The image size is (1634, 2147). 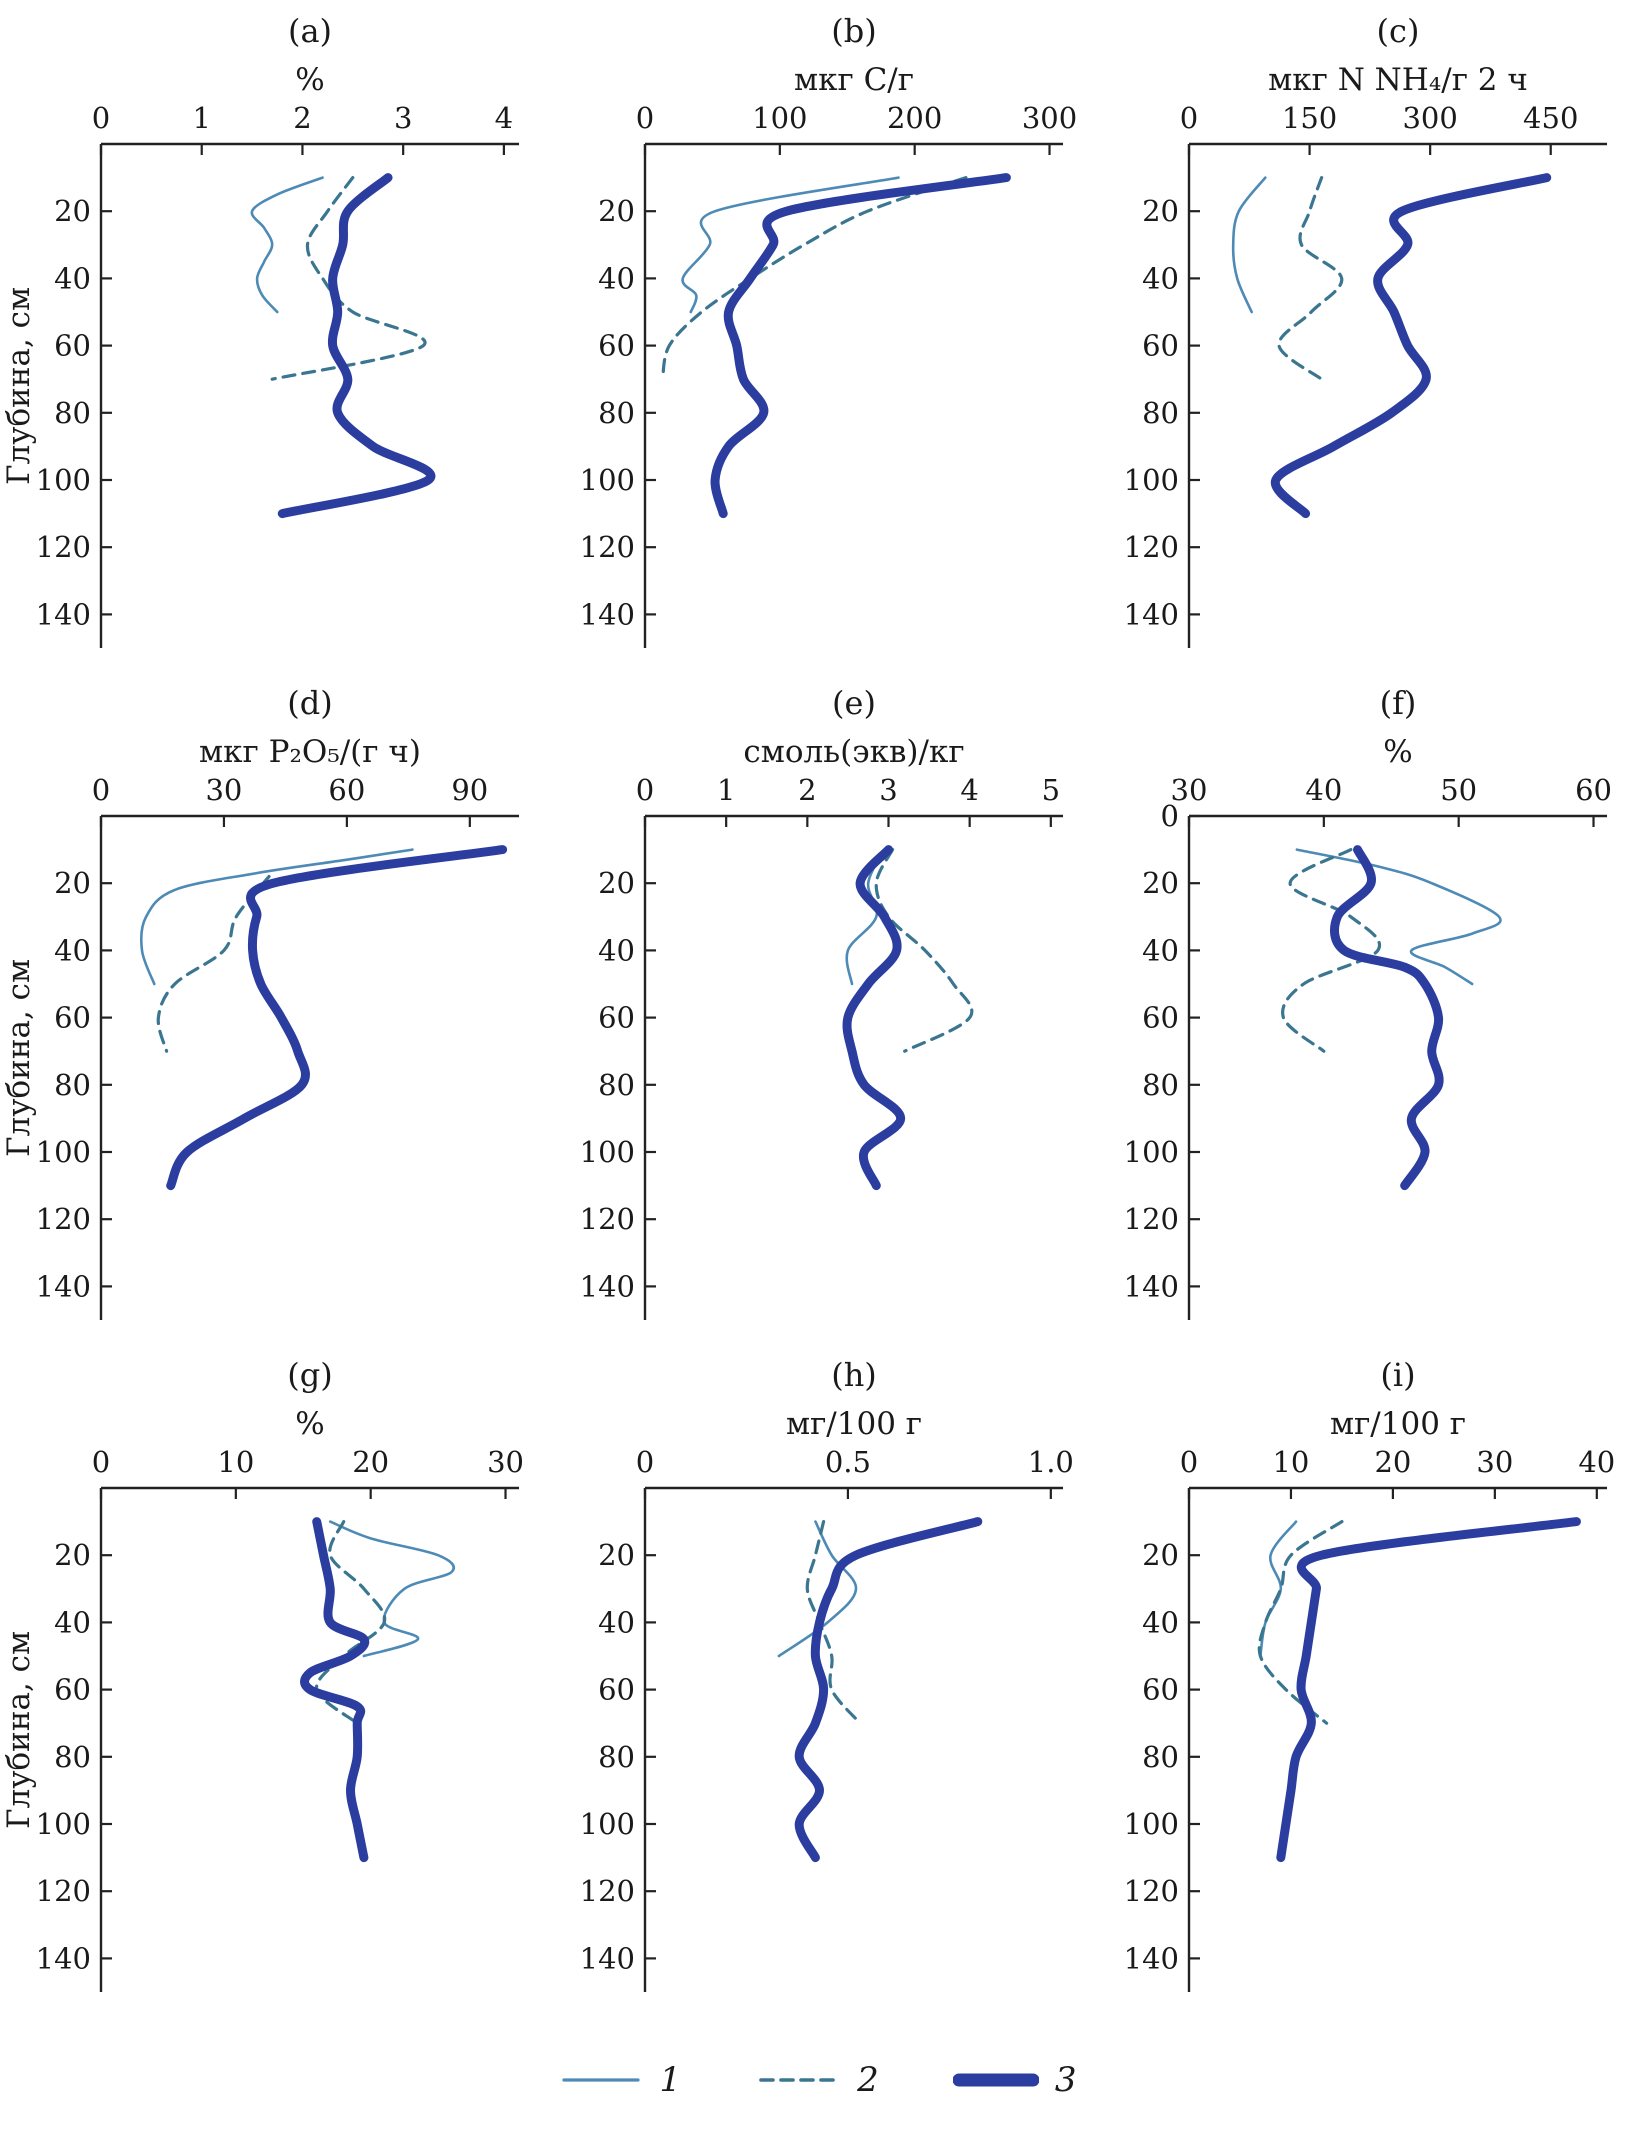 I want to click on subplot-e: (e) смоль(экв)/кг 0 1 2 3 4 5 20 40 60 80 100 120 140, so click(x=817, y=1016).